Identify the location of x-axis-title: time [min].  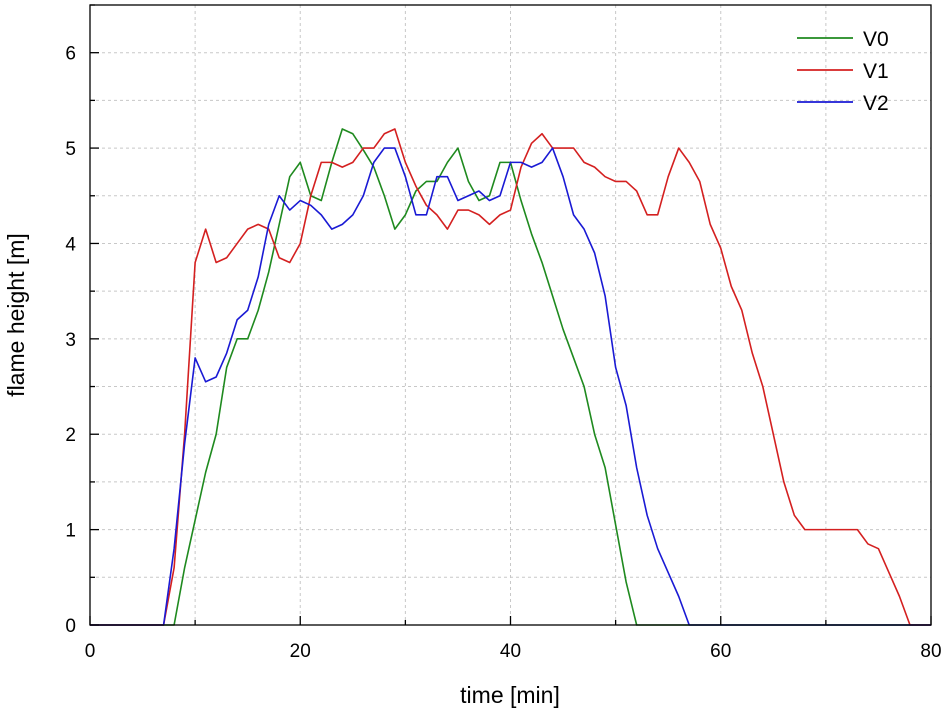
(510, 695).